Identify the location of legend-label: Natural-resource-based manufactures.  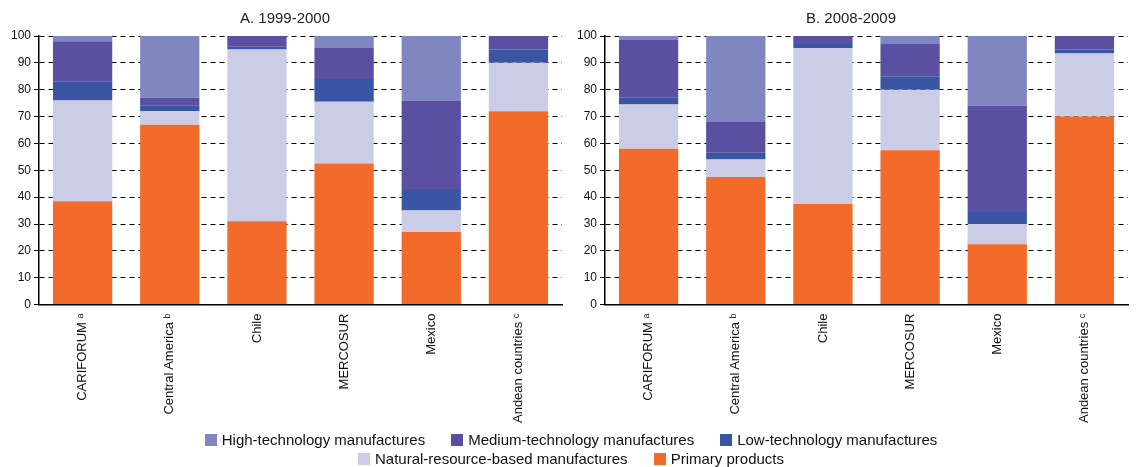
(501, 458).